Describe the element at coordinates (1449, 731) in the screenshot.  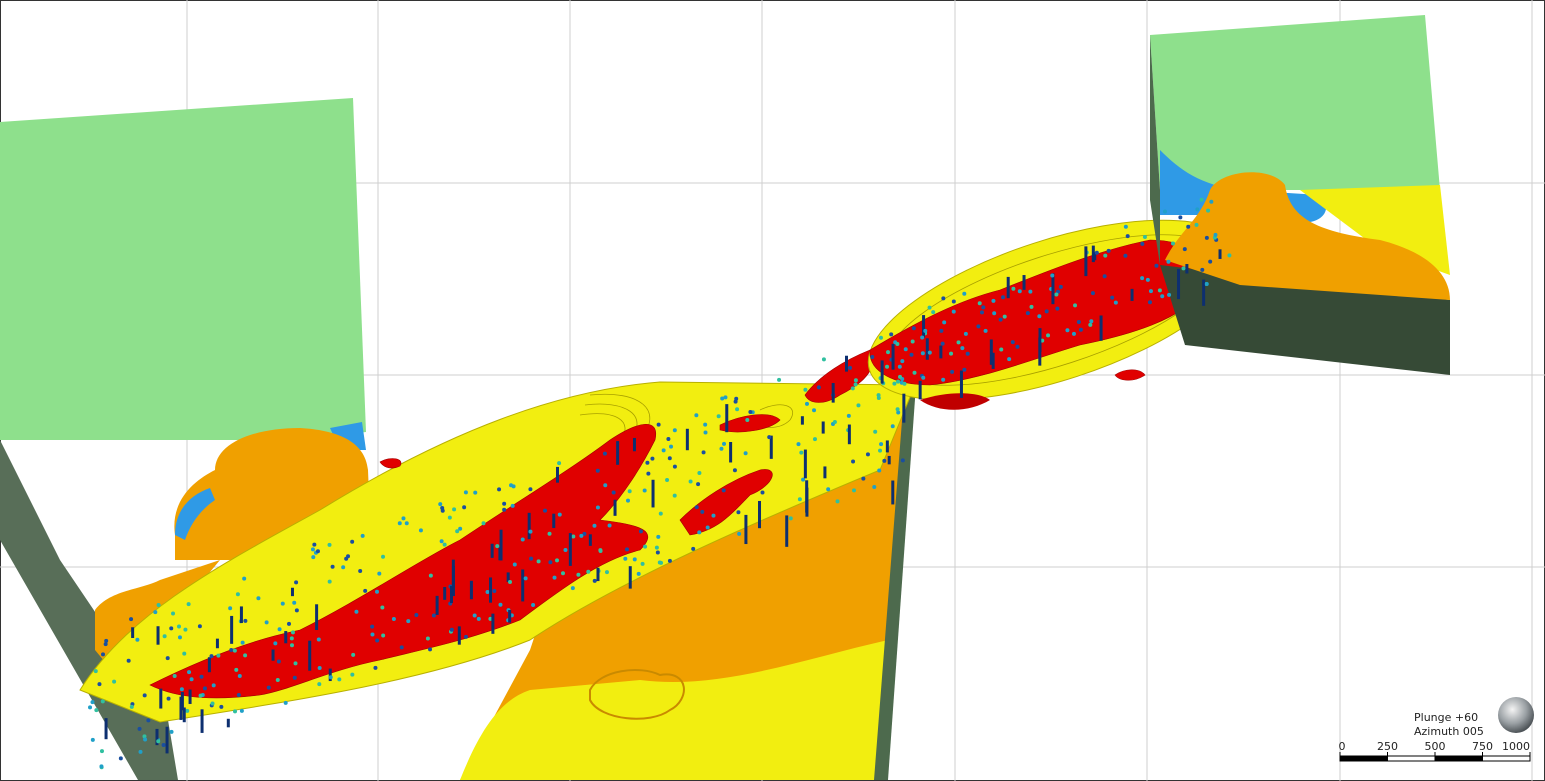
I see `azimuth-label: Azimuth 005` at that location.